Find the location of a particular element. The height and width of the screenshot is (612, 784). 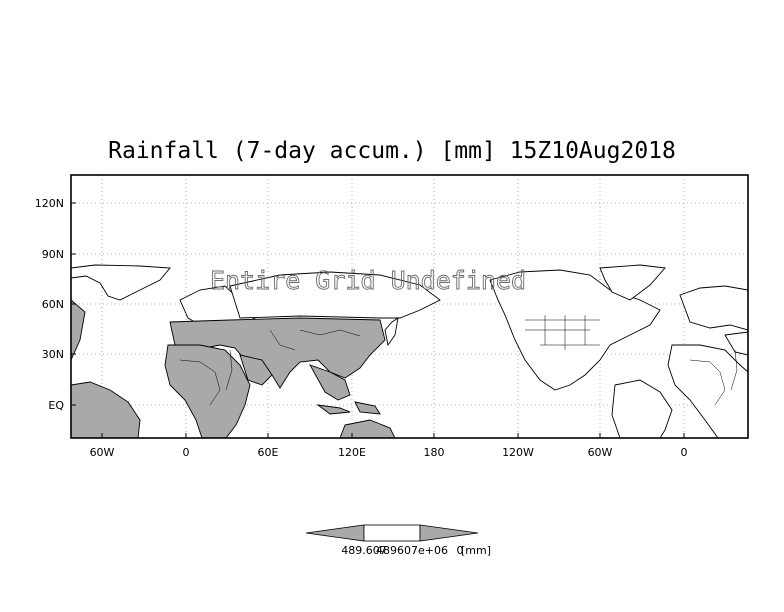

lon-label-60e: 60E is located at coordinates (268, 452).